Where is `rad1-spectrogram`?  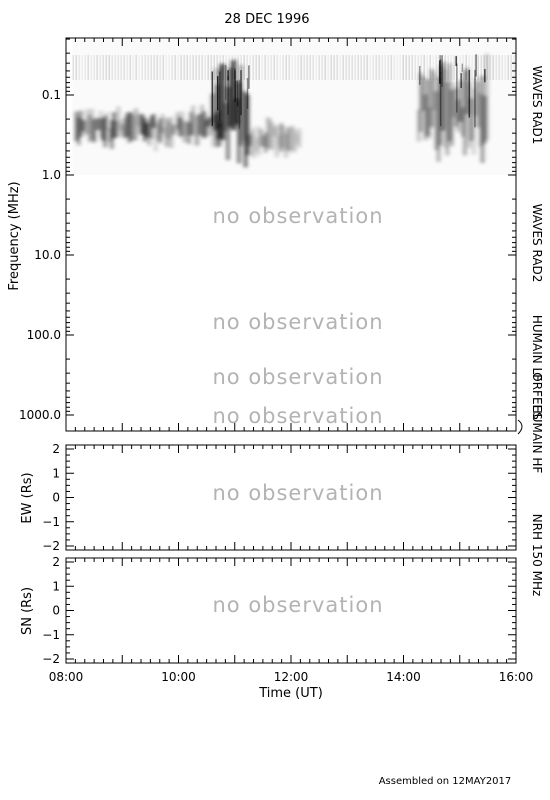
rad1-spectrogram is located at coordinates (294, 107).